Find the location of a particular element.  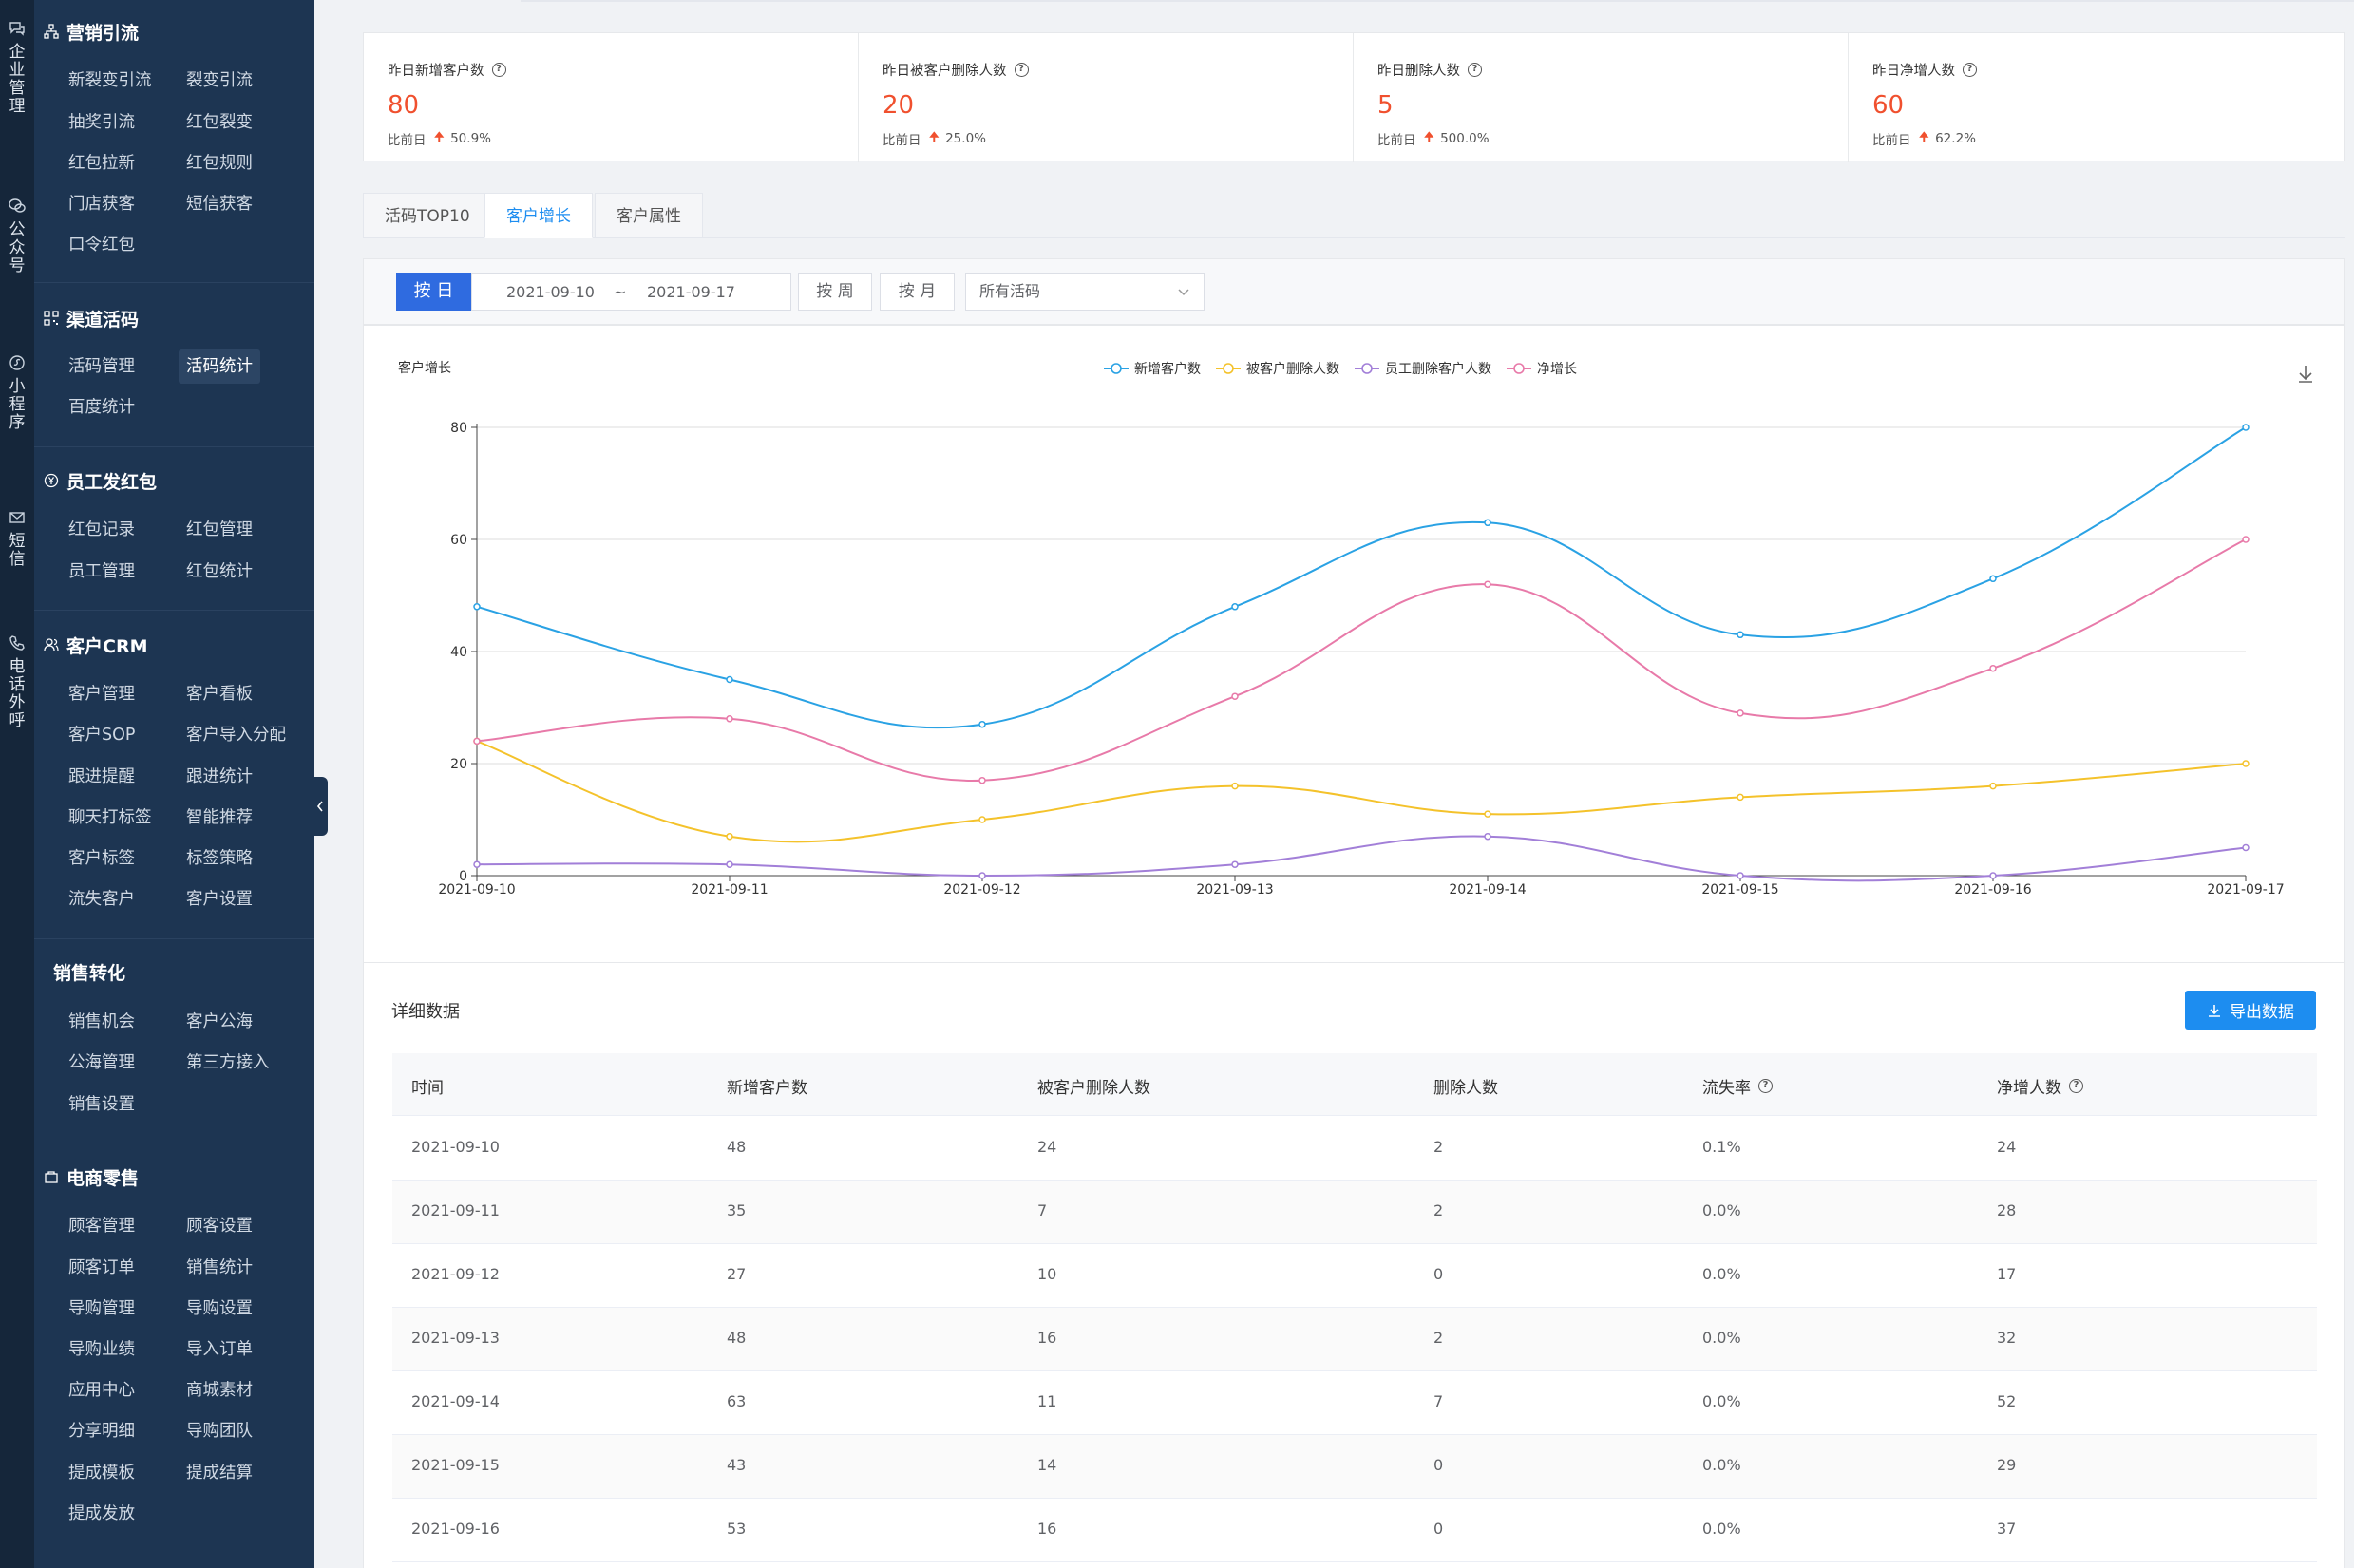

tab-code-top10: 活码TOP10 is located at coordinates (428, 215).